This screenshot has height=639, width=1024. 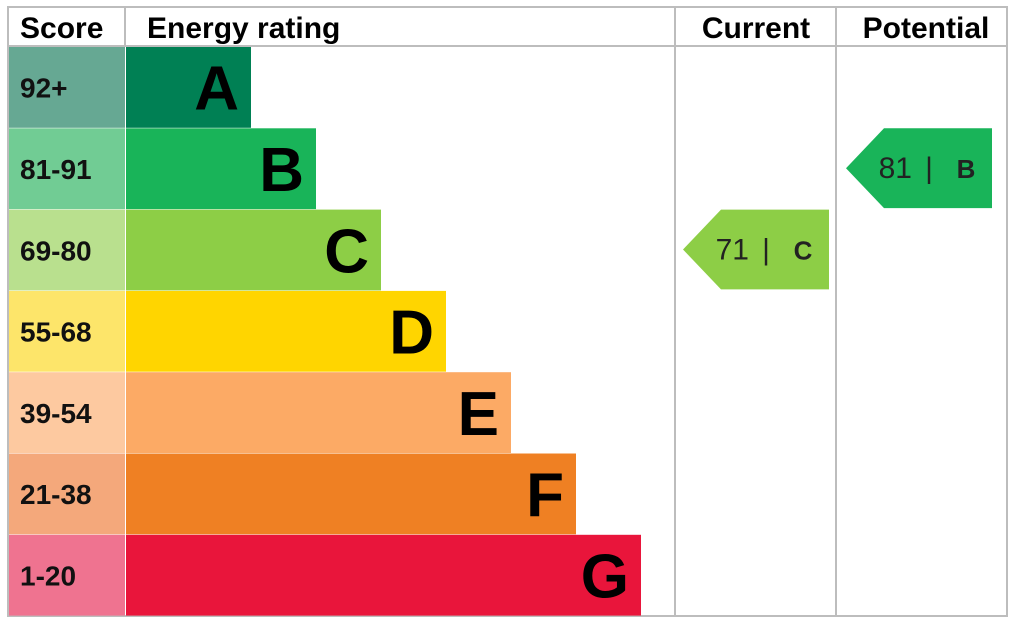 What do you see at coordinates (383, 575) in the screenshot?
I see `band-bar-g` at bounding box center [383, 575].